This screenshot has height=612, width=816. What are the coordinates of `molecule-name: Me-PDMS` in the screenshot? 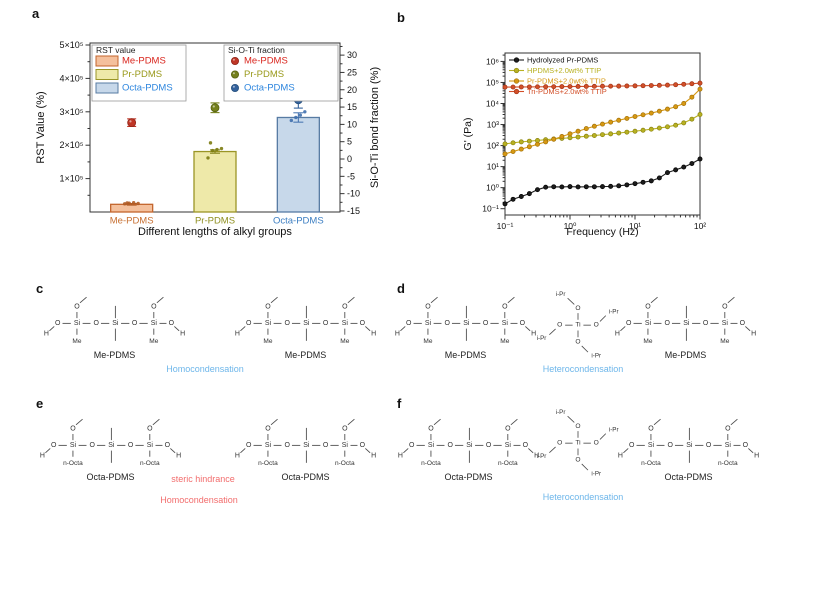 It's located at (685, 355).